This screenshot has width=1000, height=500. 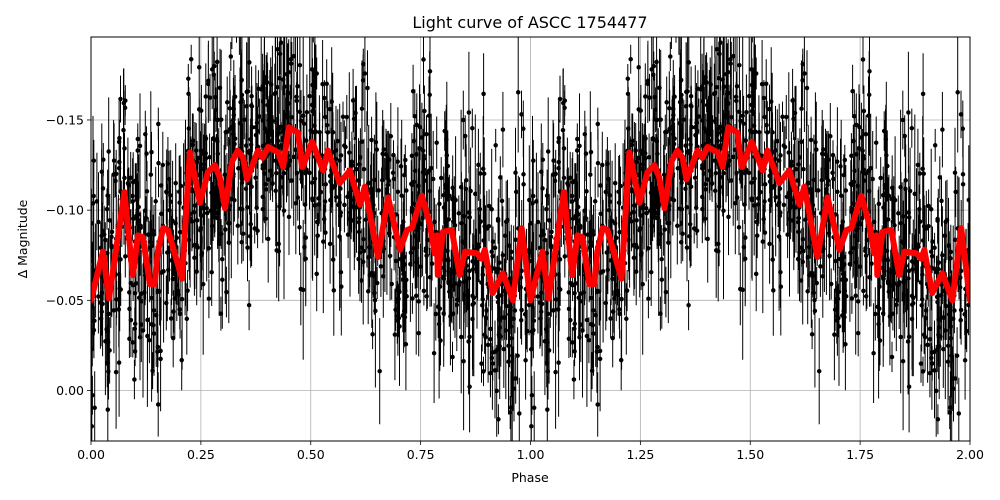 What do you see at coordinates (65, 119) in the screenshot?
I see `y-tick-label: −0.15` at bounding box center [65, 119].